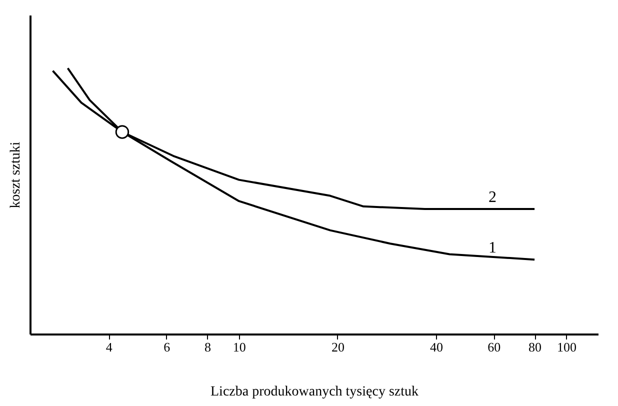 The height and width of the screenshot is (406, 618). Describe the element at coordinates (492, 248) in the screenshot. I see `series-label: 1` at that location.